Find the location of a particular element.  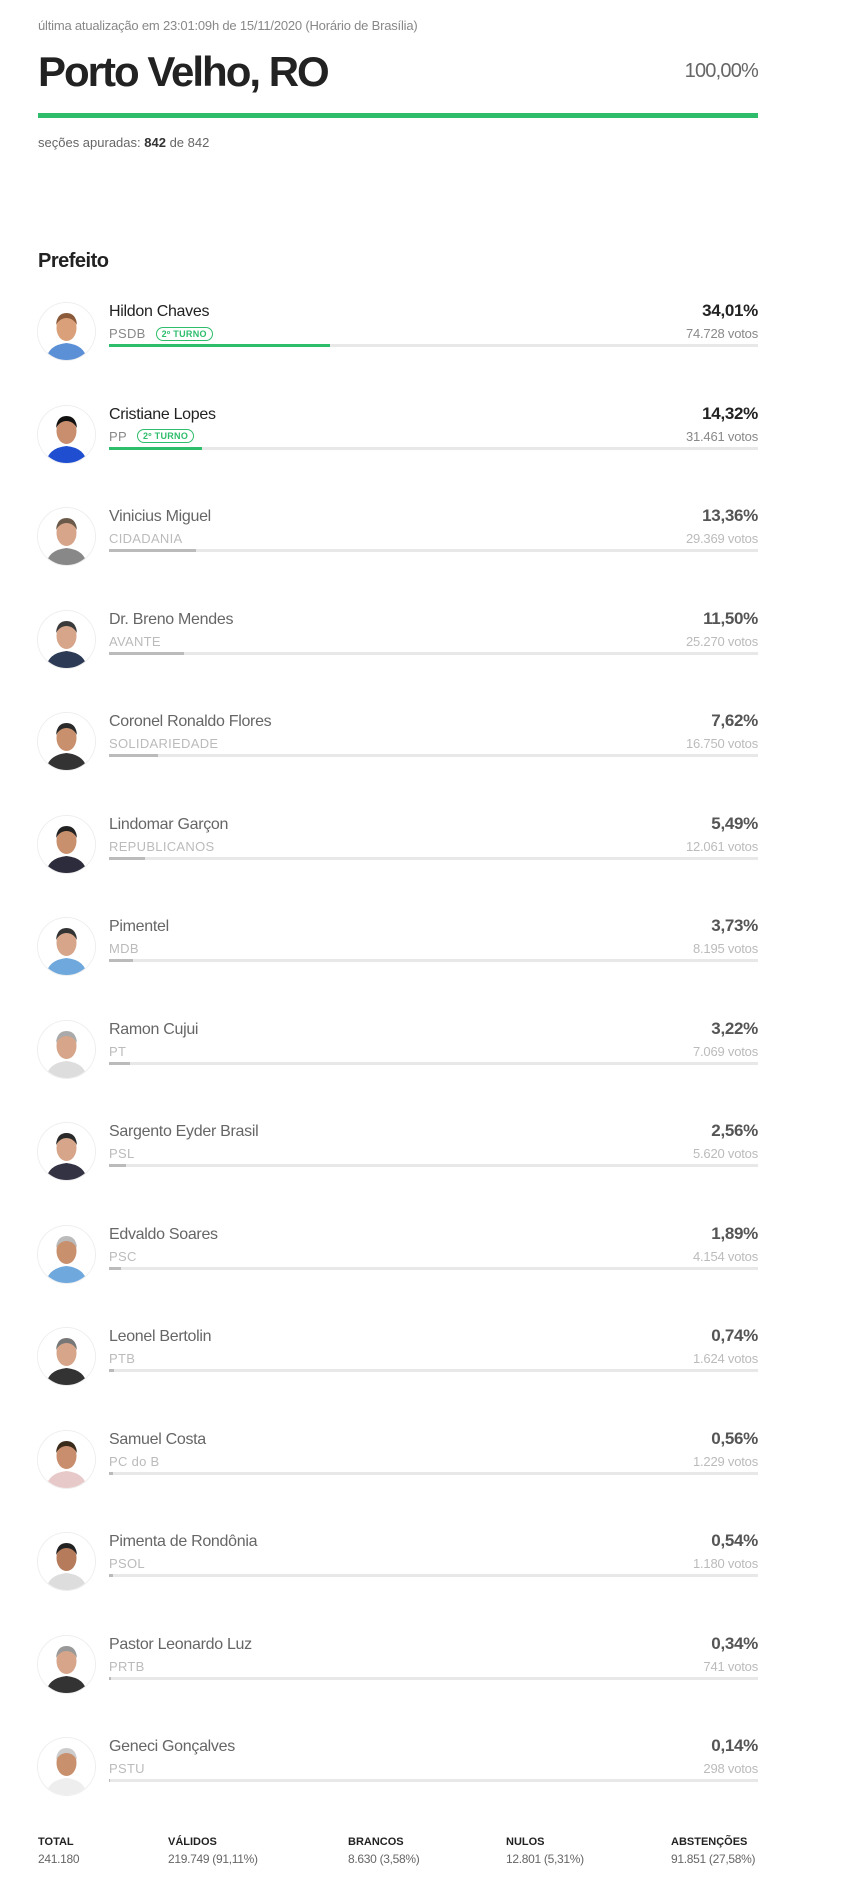

candidate-row: Ramon Cujui PT 3,22% 7.069 votos is located at coordinates (398, 1059).